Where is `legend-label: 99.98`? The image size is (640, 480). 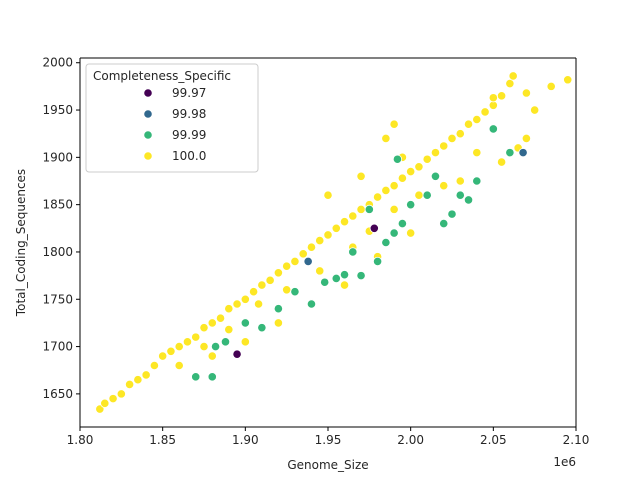
legend-label: 99.98 is located at coordinates (189, 114).